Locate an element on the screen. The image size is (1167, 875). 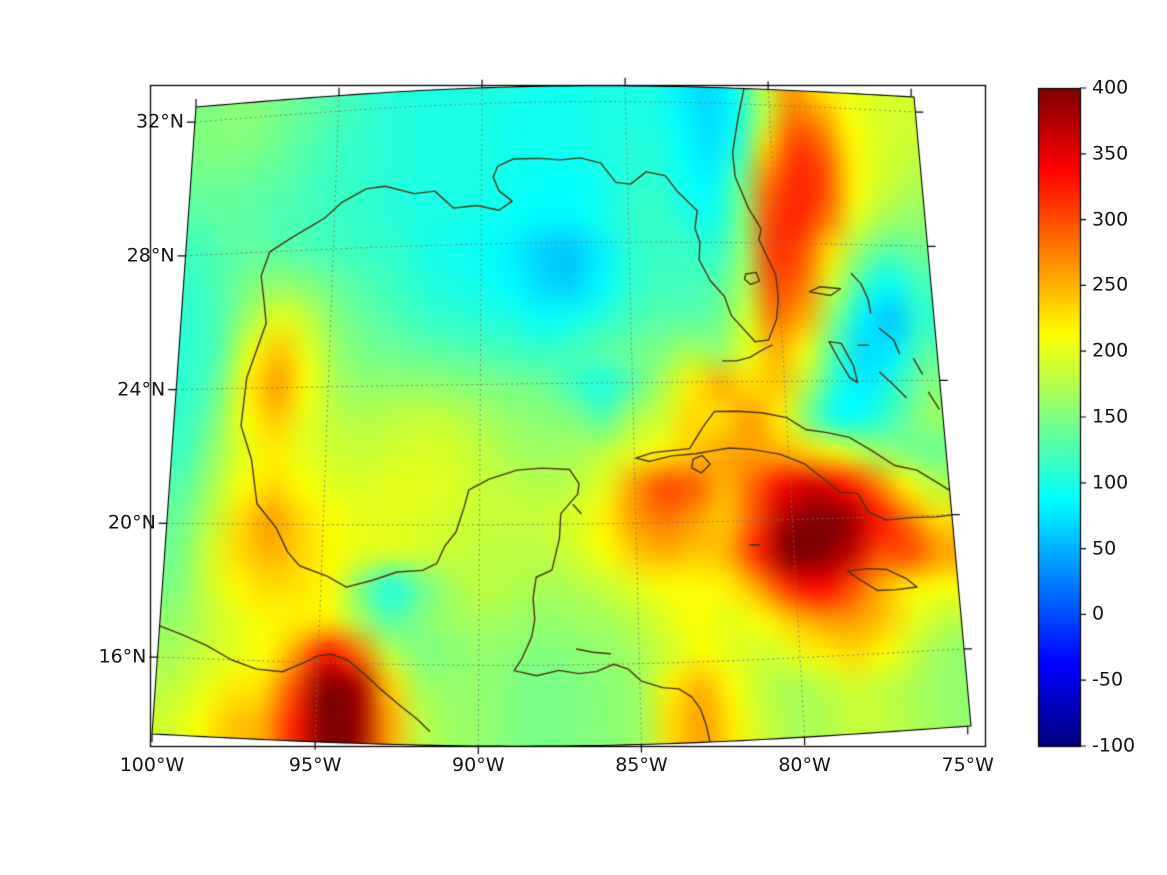
x-tick-label: 80°W is located at coordinates (804, 765).